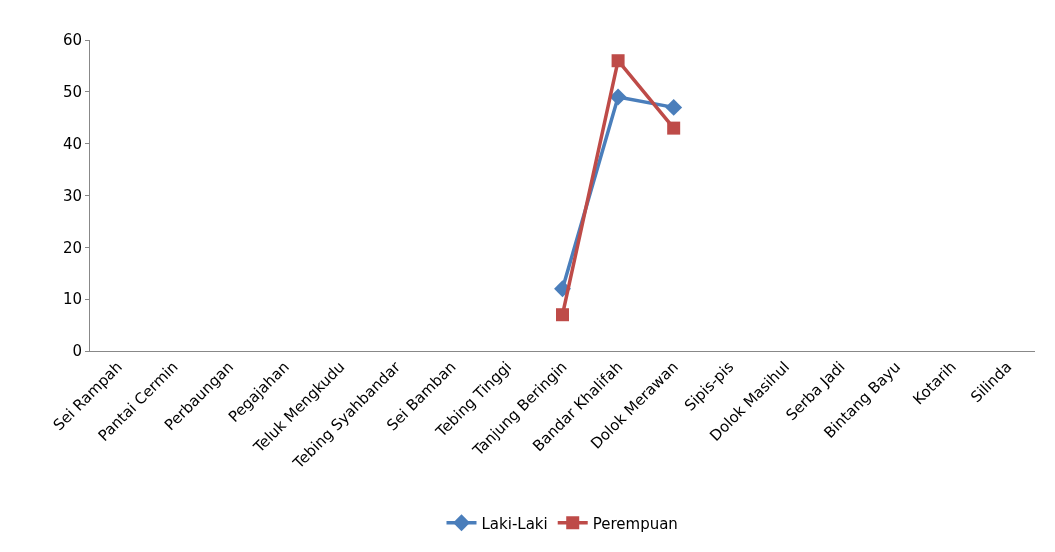  Describe the element at coordinates (72, 92) in the screenshot. I see `y-tick-label: 50` at that location.